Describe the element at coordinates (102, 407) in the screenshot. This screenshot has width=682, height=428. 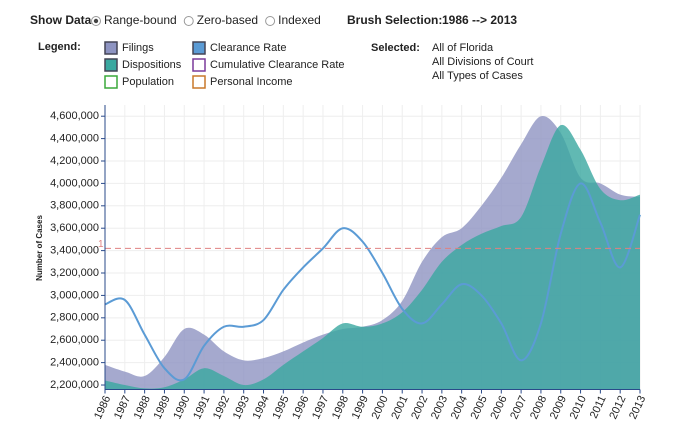
I see `x-tick-label: 1986` at that location.